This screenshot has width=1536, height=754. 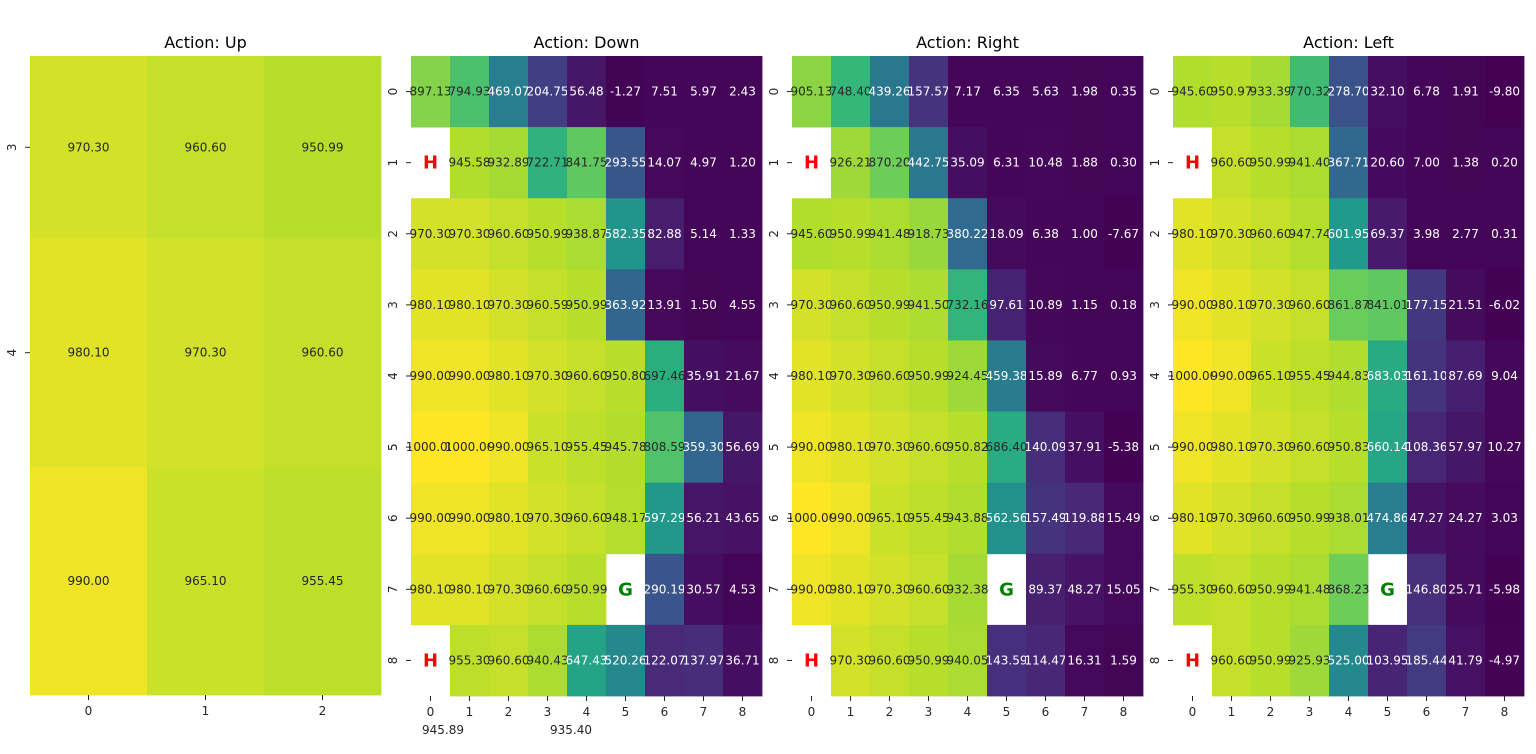 I want to click on cell-value-label: 520.26, so click(x=626, y=660).